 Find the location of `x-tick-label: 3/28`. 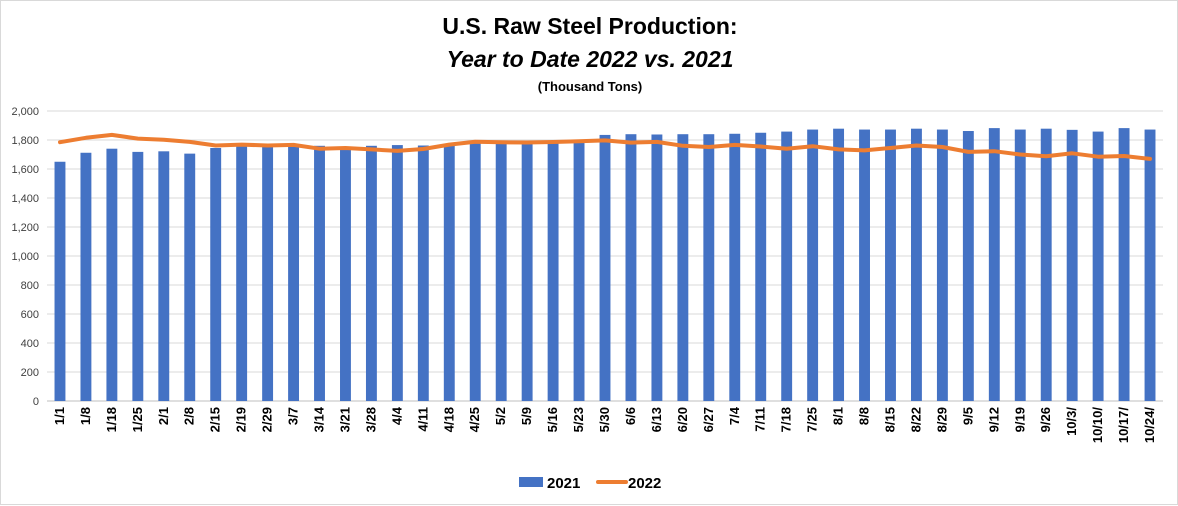

x-tick-label: 3/28 is located at coordinates (370, 419).